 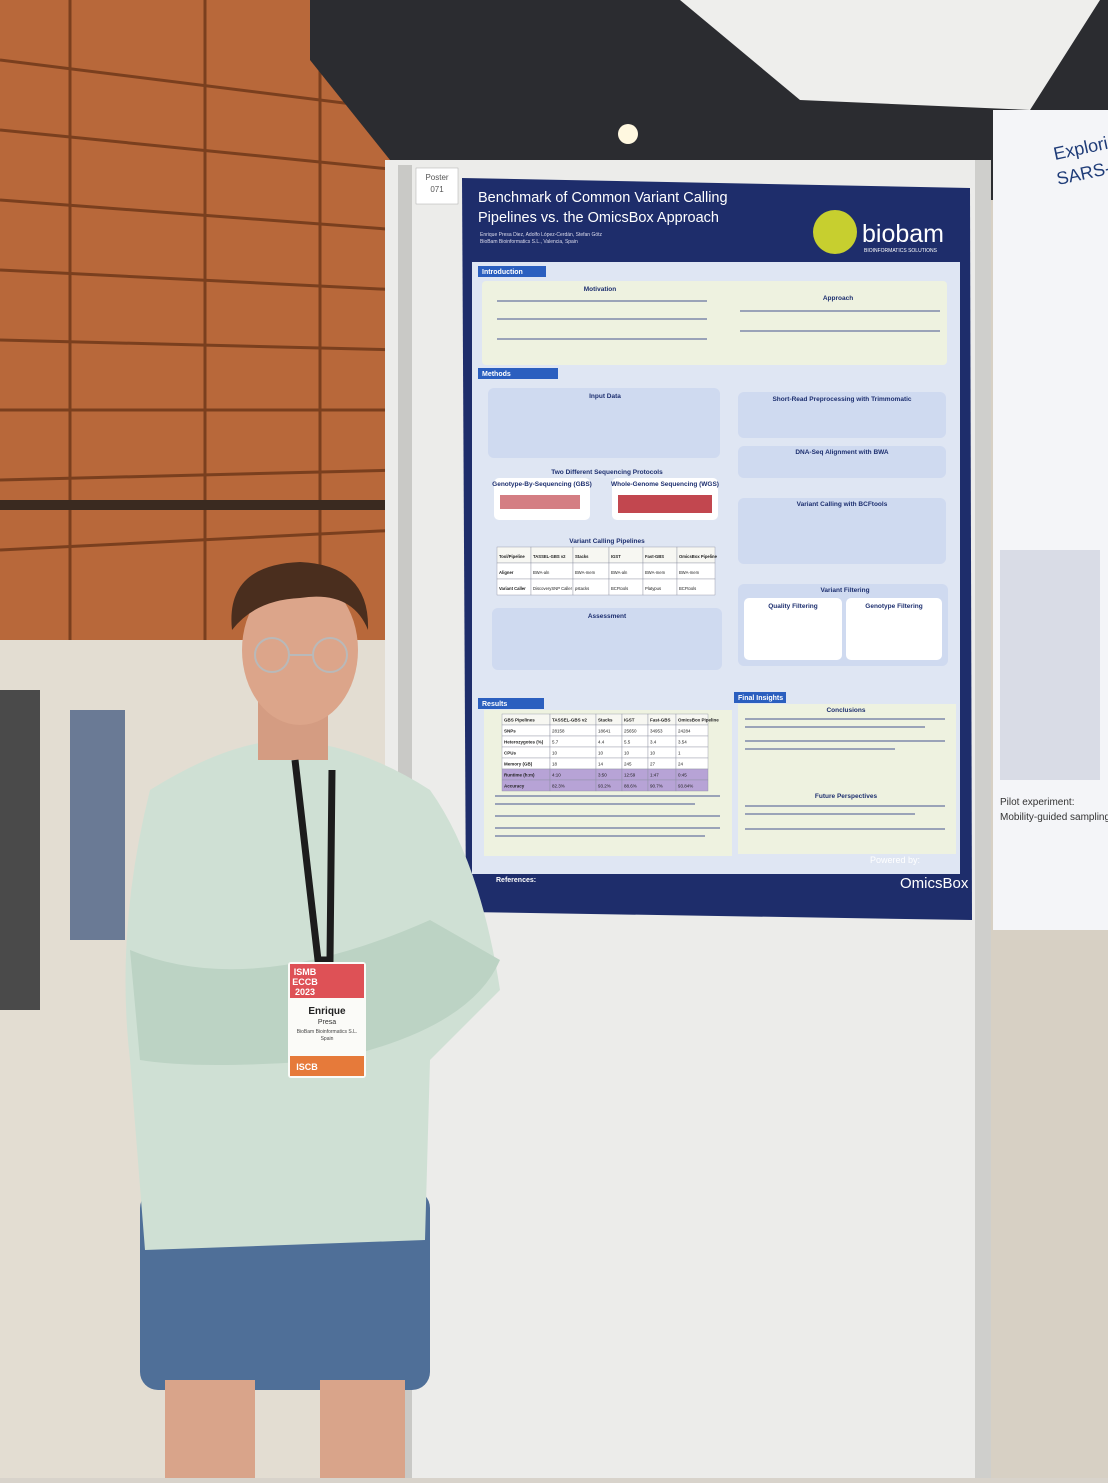 What do you see at coordinates (681, 763) in the screenshot?
I see `table-cell-text: 24` at bounding box center [681, 763].